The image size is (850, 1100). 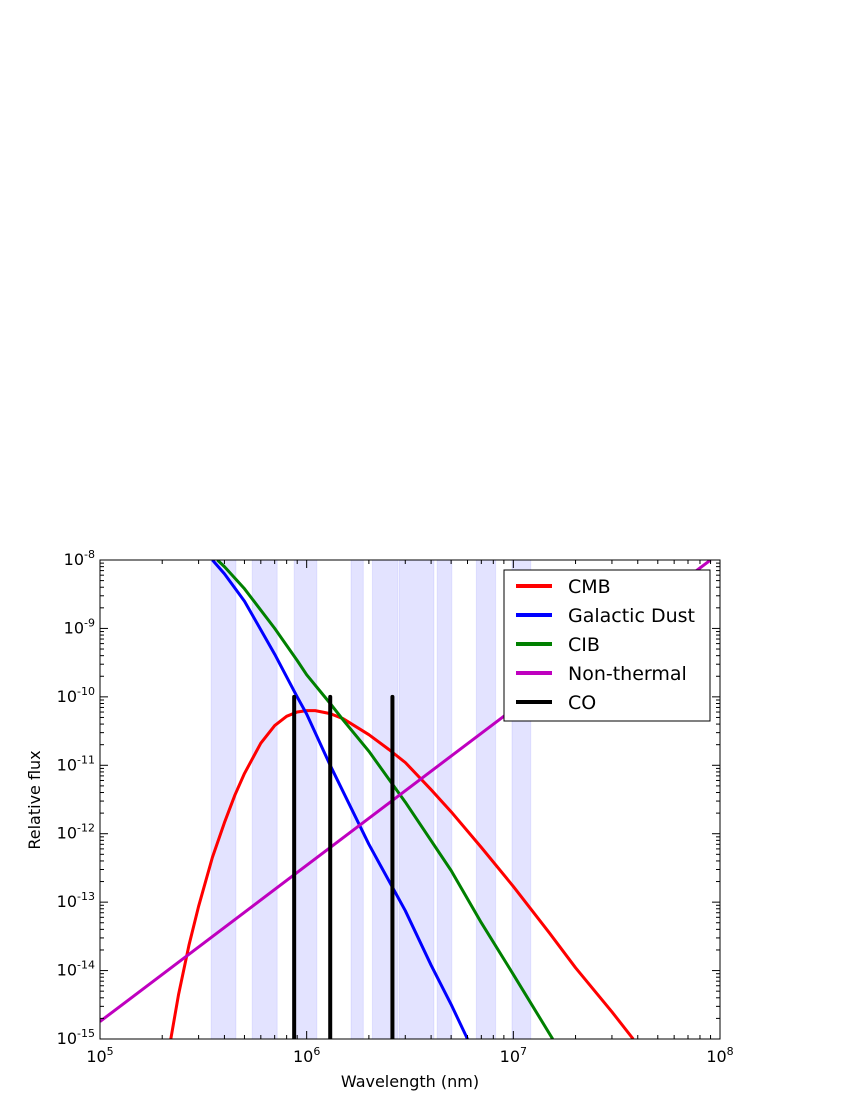 What do you see at coordinates (76, 832) in the screenshot?
I see `tick-label: 10⁻¹²` at bounding box center [76, 832].